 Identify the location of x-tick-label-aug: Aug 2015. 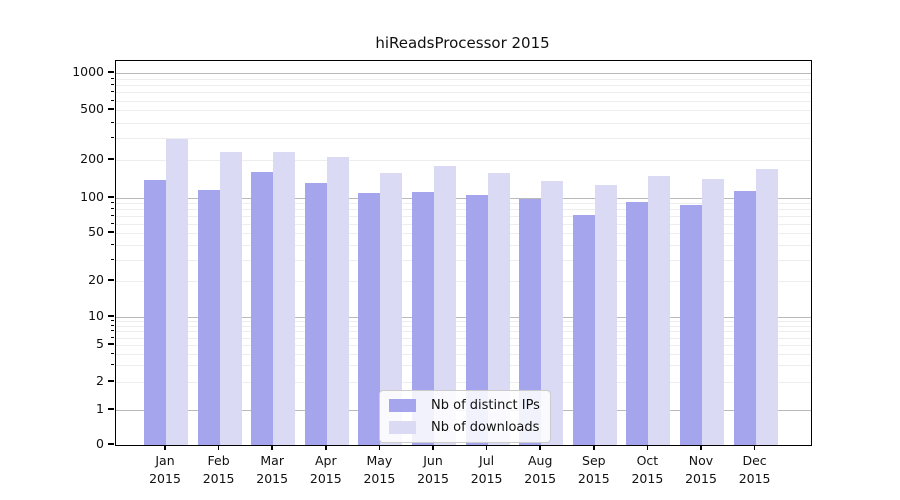
(540, 469).